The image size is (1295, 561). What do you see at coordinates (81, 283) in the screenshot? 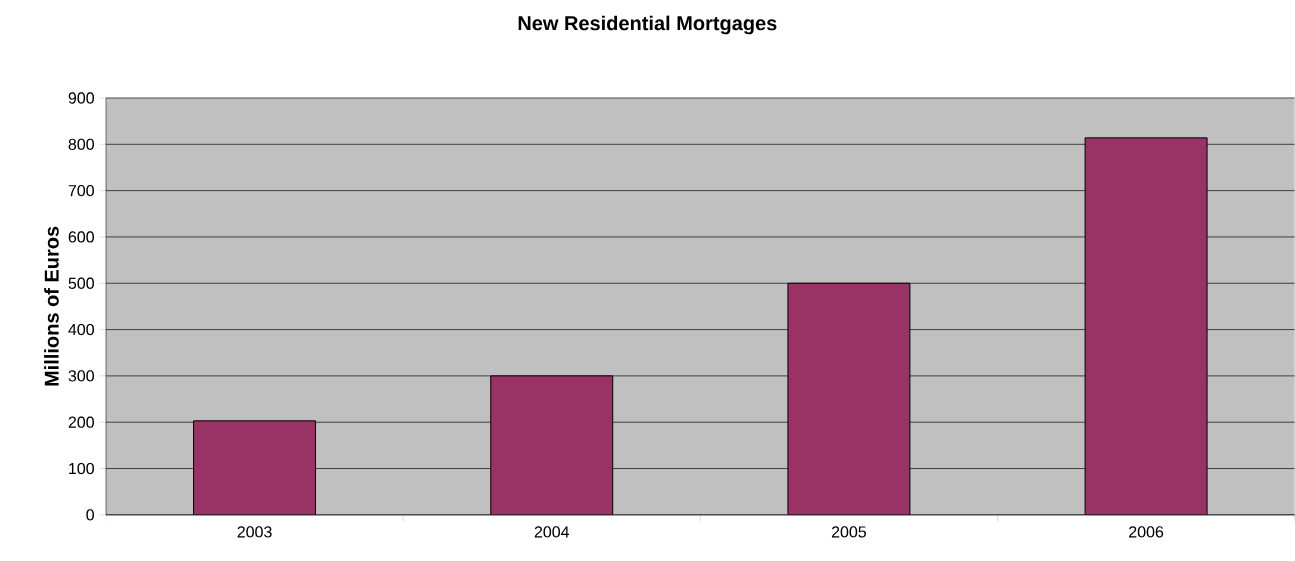
I see `y-tick-label: 500` at bounding box center [81, 283].